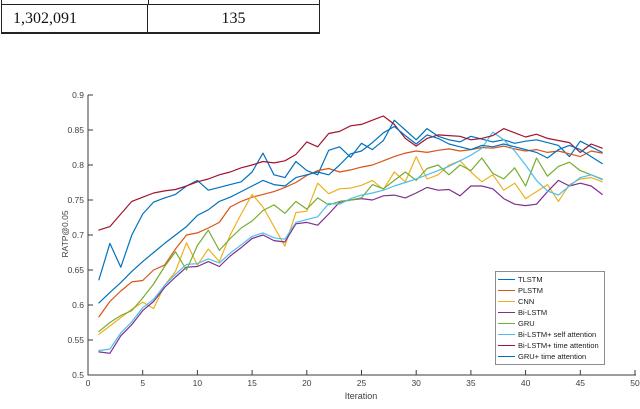  Describe the element at coordinates (551, 290) in the screenshot. I see `legend-item: PLSTM` at that location.